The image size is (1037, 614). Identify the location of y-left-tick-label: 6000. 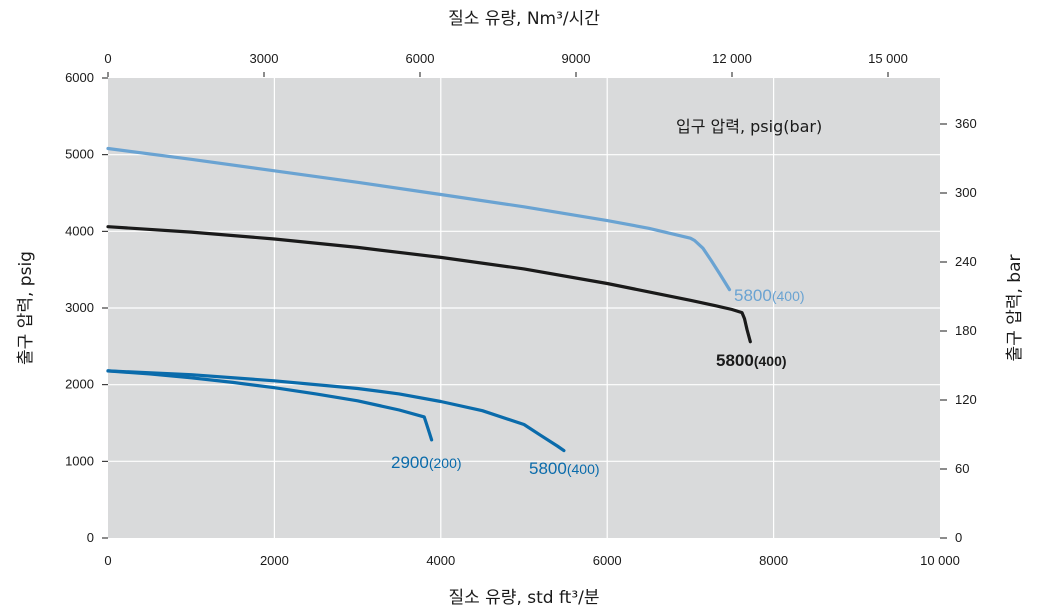
(79, 77).